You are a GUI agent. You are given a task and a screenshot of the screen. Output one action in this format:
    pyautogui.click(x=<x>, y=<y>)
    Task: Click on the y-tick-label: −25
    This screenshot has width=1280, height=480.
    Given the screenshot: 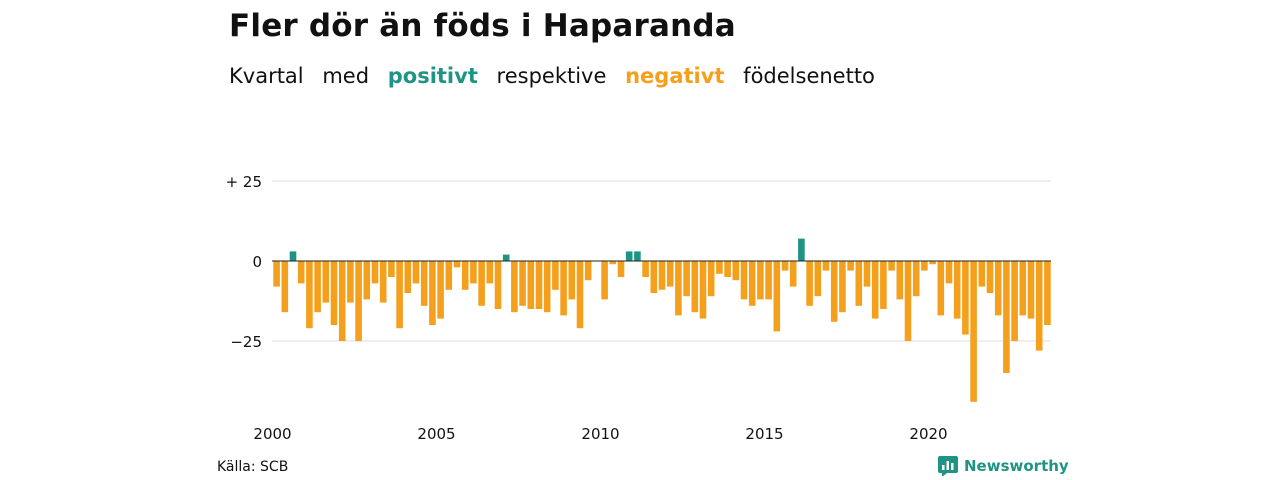 What is the action you would take?
    pyautogui.click(x=246, y=342)
    